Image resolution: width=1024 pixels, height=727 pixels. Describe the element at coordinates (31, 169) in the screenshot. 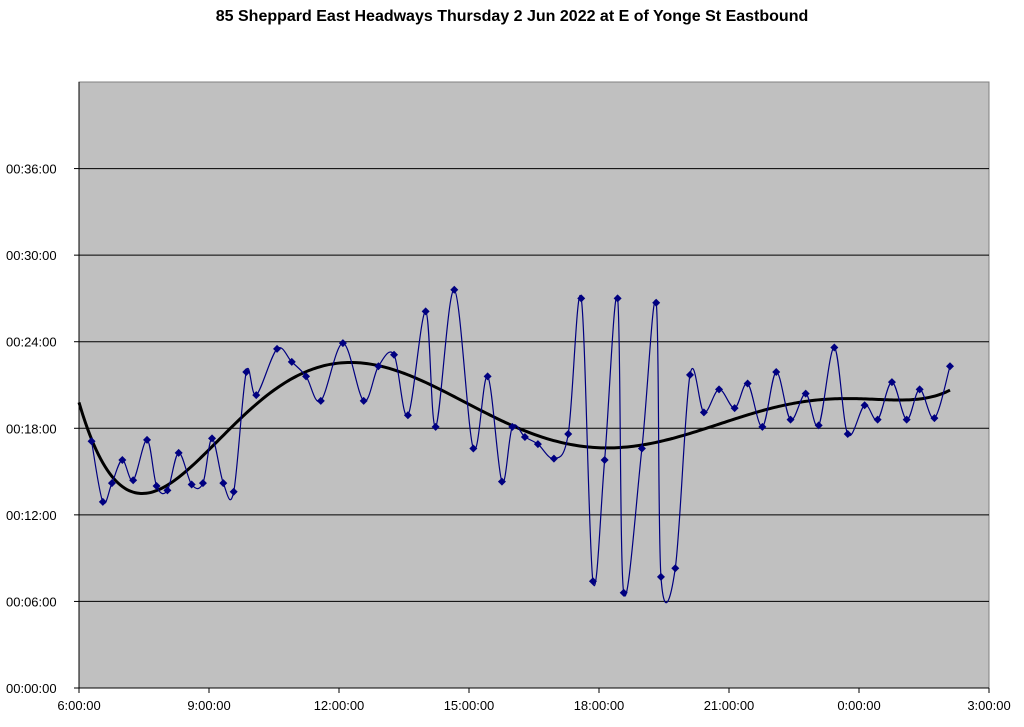

I see `y-tick-label: 00:36:00` at that location.